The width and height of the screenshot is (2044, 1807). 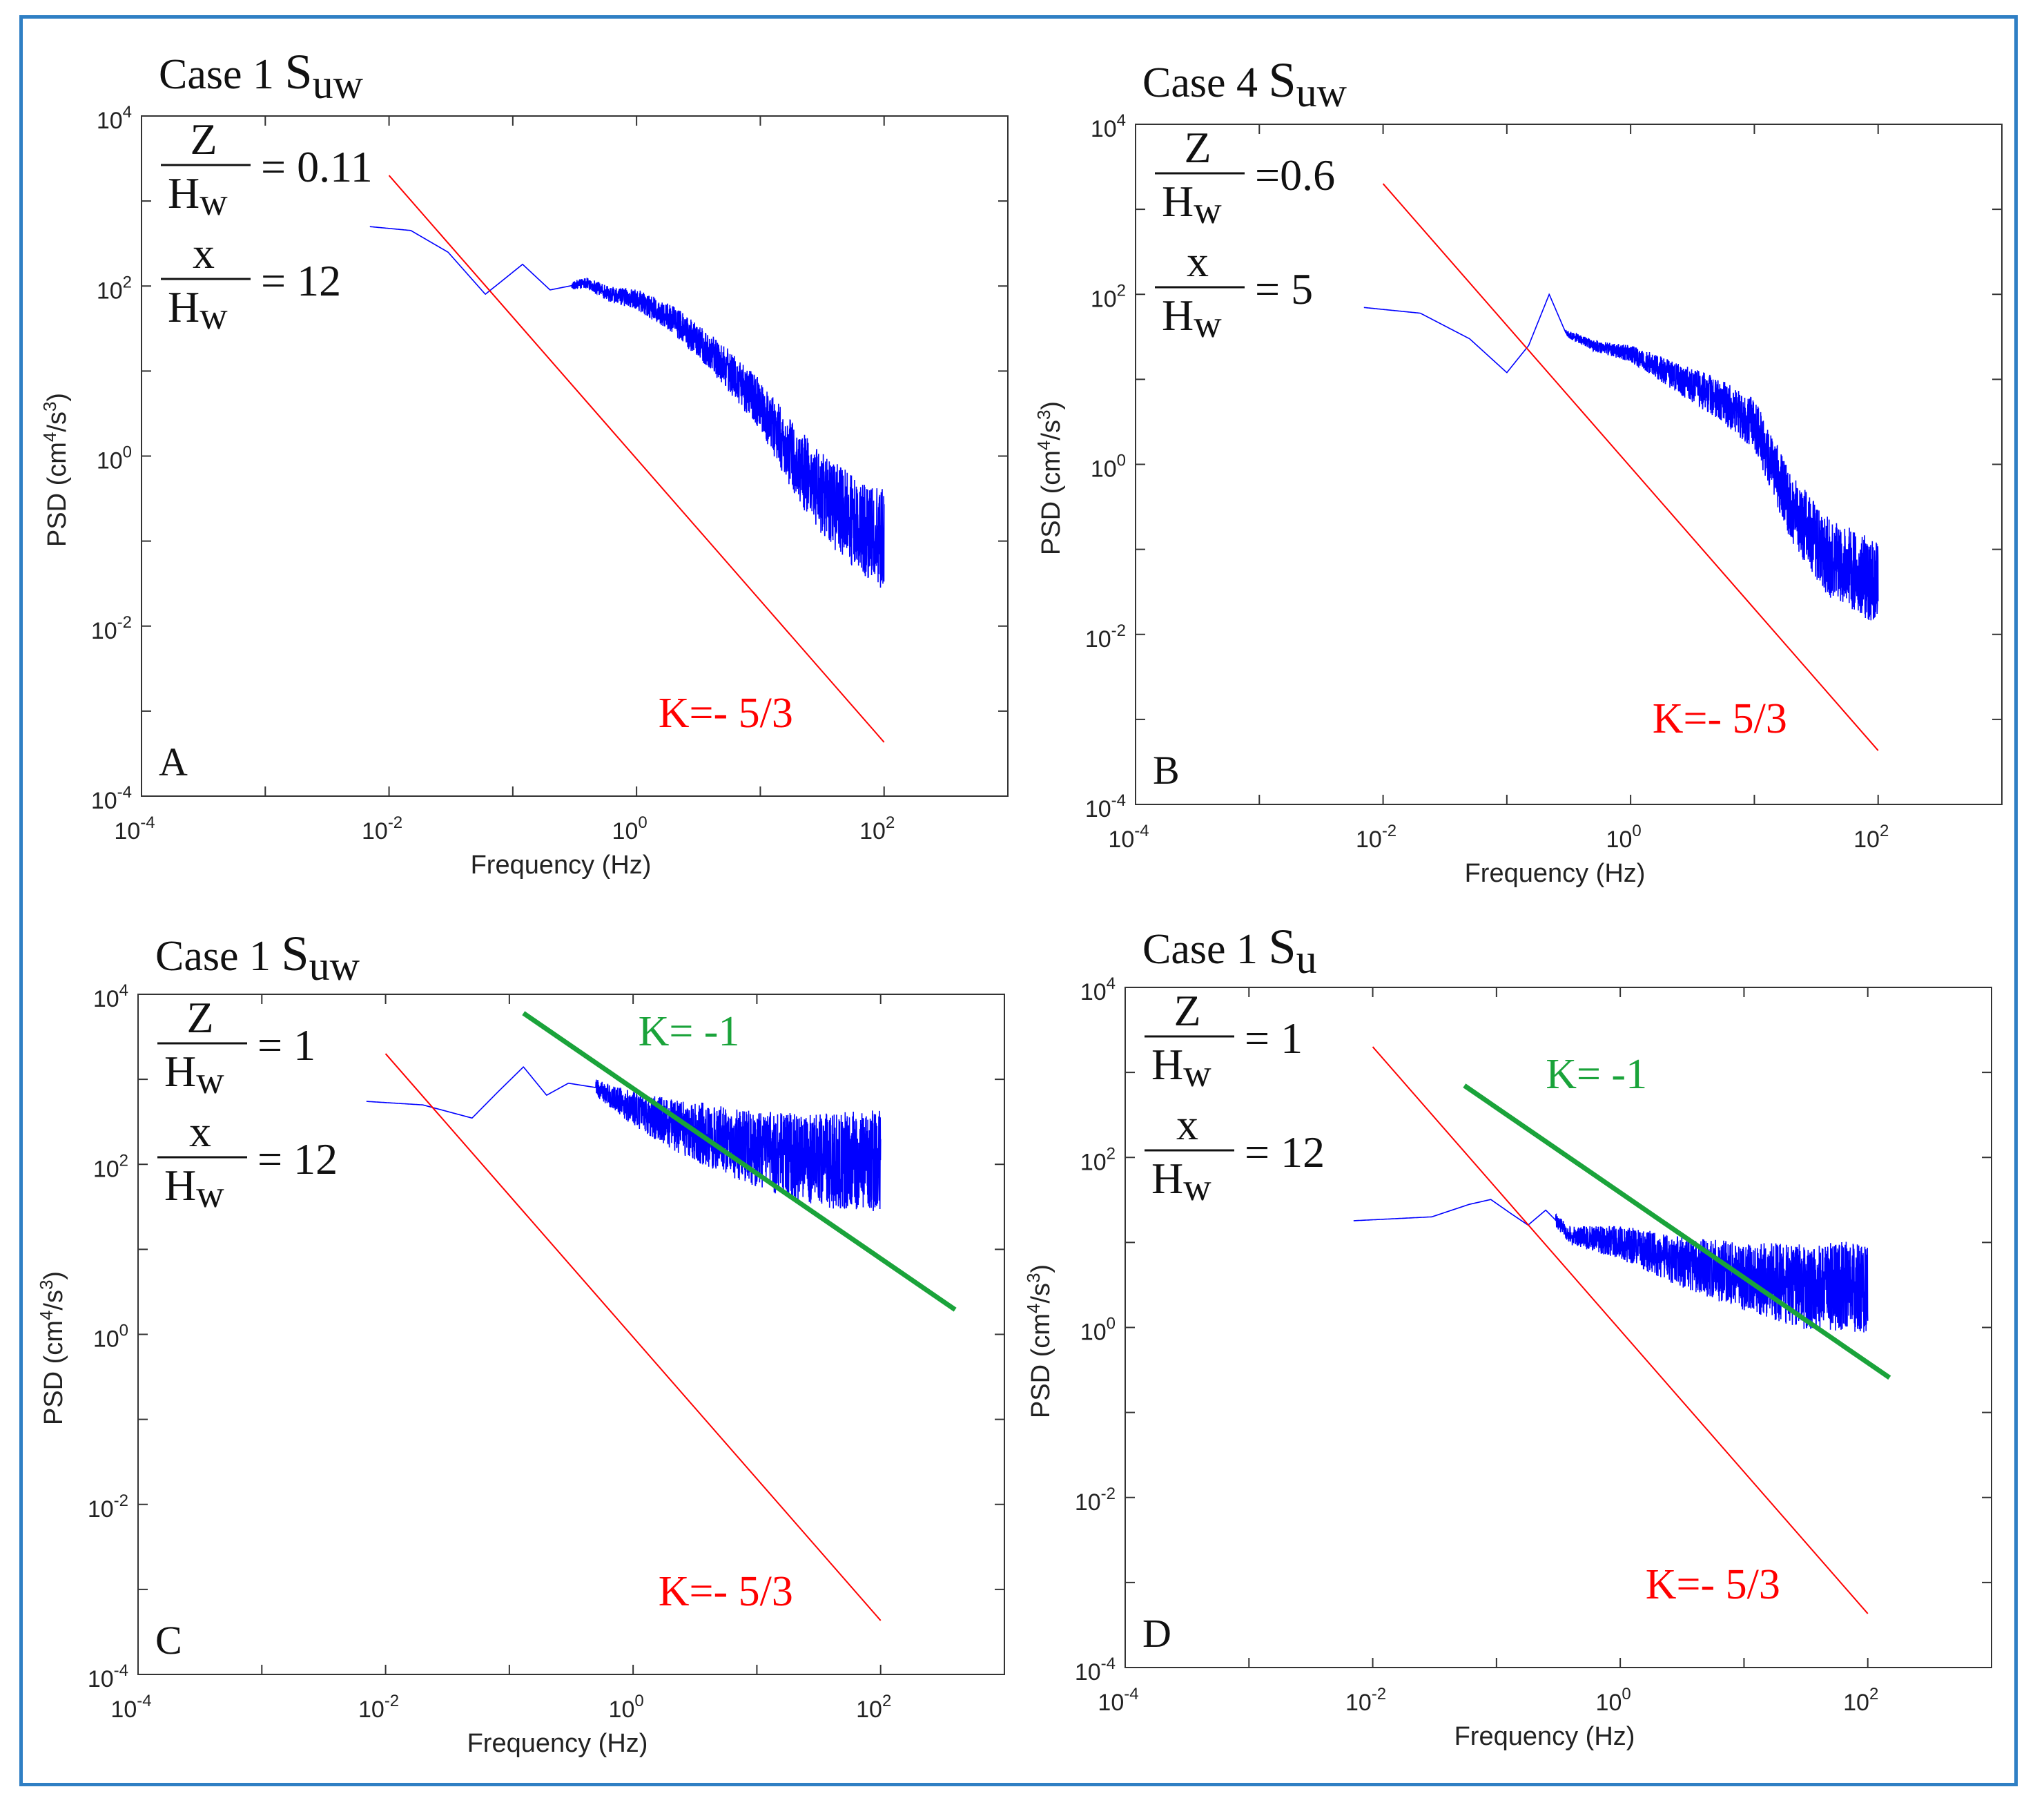 What do you see at coordinates (1244, 83) in the screenshot?
I see `panel-title: Case 4 Suw` at bounding box center [1244, 83].